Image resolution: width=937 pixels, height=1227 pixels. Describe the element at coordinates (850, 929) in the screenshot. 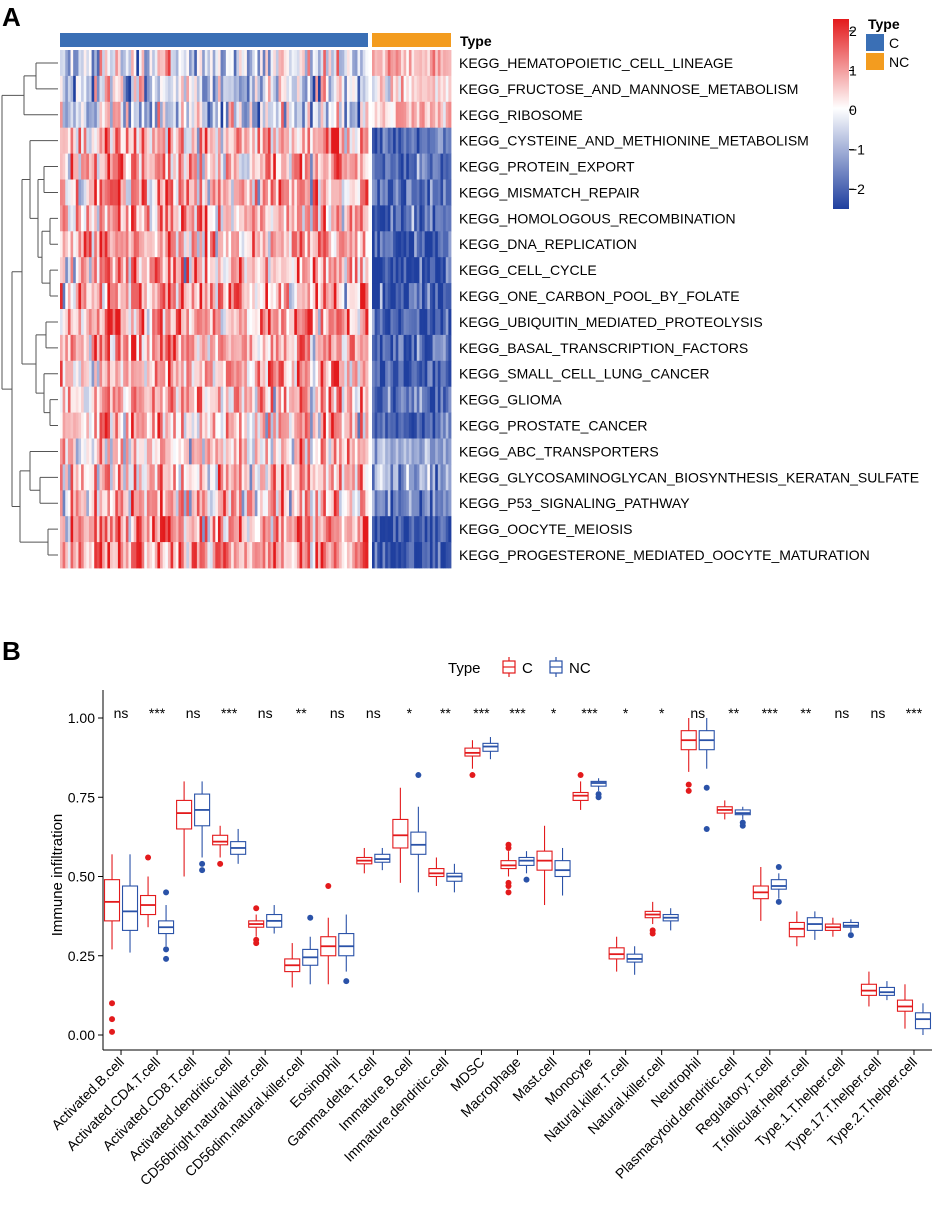

I see `box-nc-Type.1.T.helper.cell` at that location.